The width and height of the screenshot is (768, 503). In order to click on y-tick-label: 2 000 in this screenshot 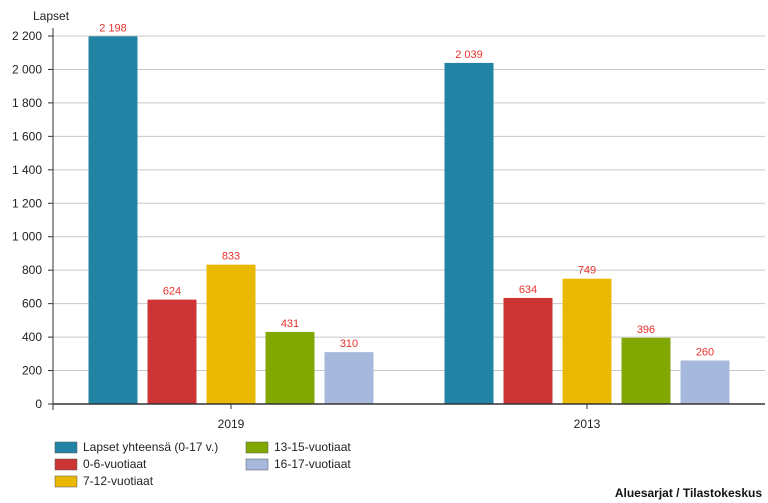, I will do `click(27, 69)`.